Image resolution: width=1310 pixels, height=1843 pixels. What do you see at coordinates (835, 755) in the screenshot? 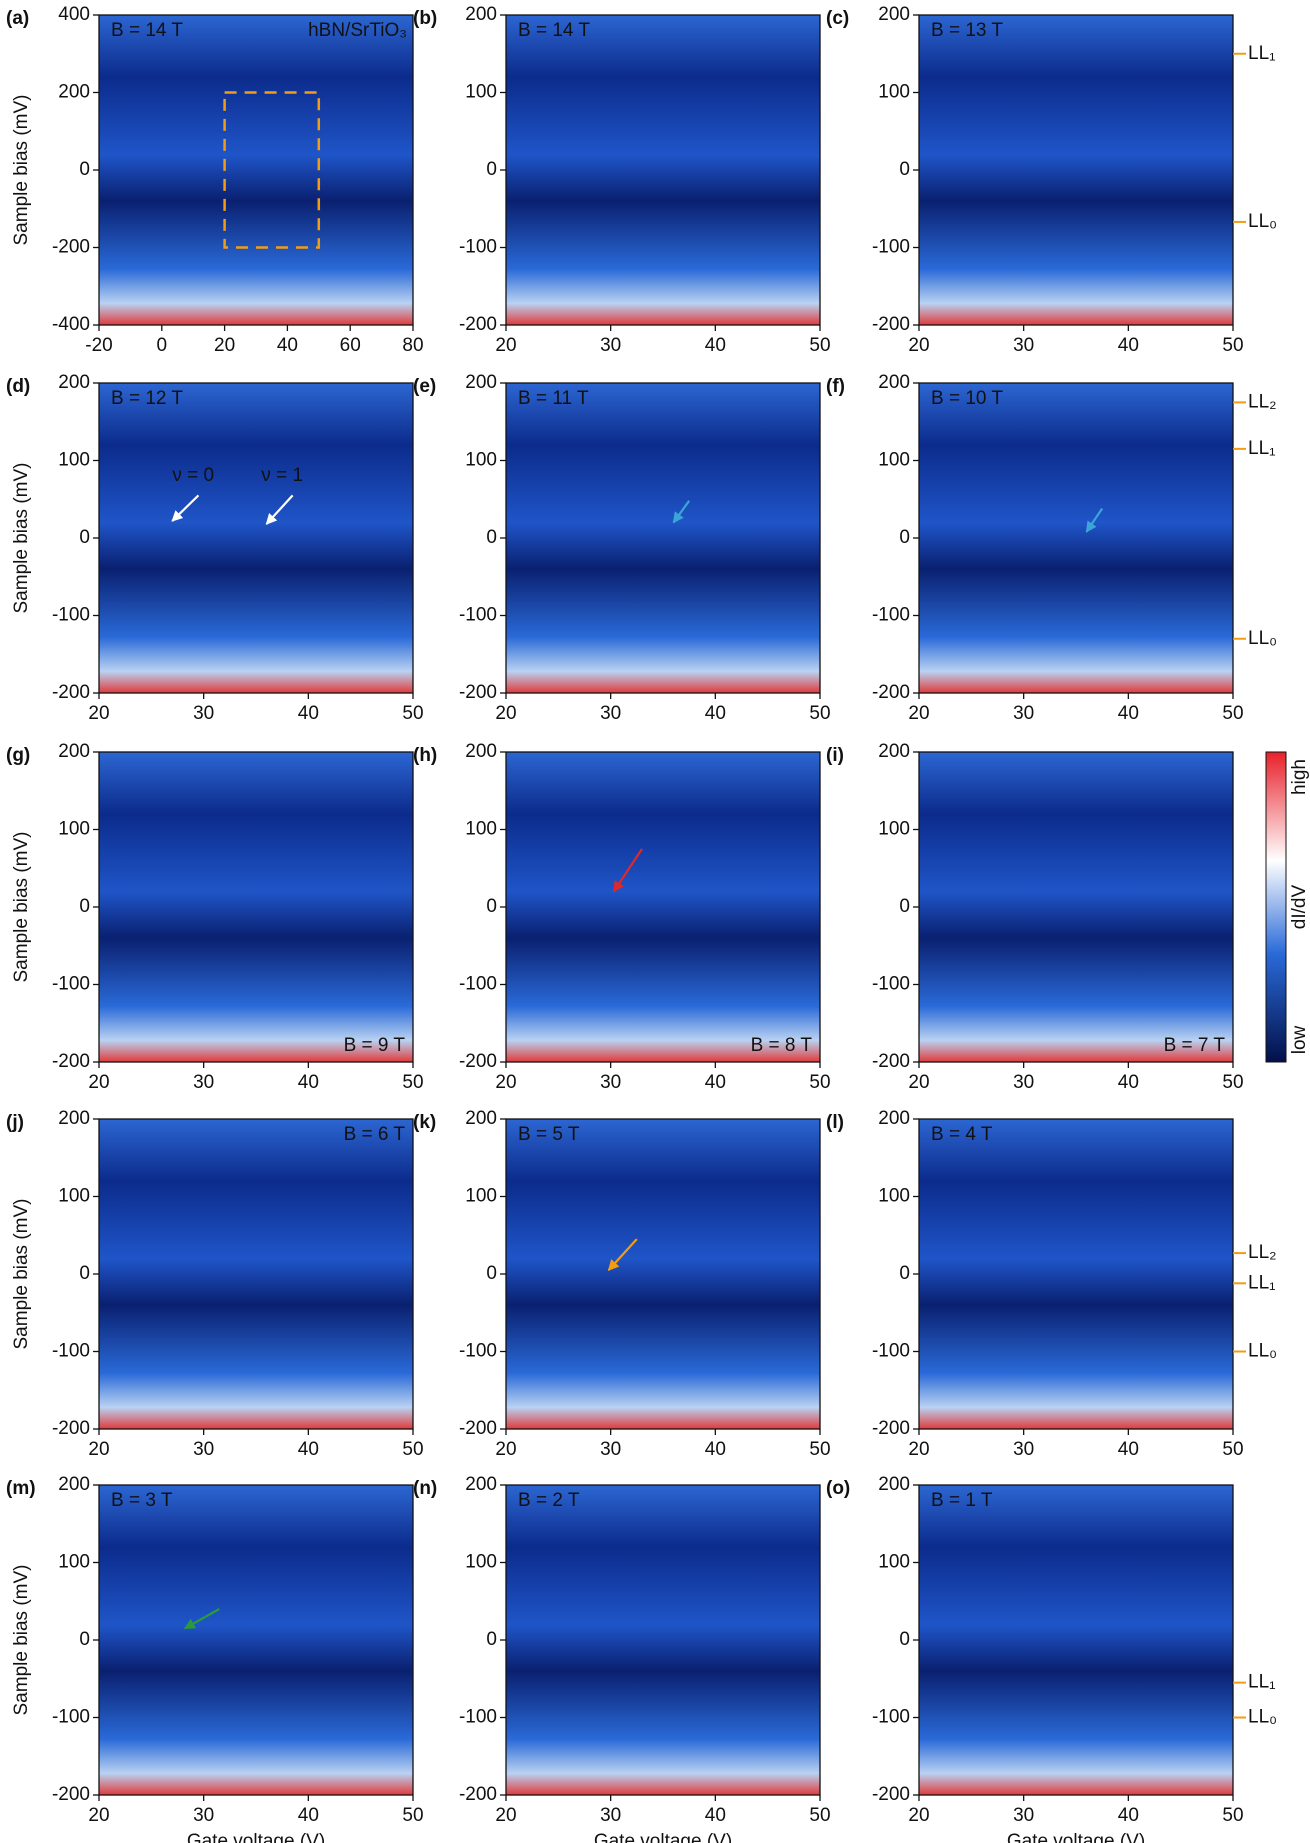
I see `panel-label: (i)` at bounding box center [835, 755].